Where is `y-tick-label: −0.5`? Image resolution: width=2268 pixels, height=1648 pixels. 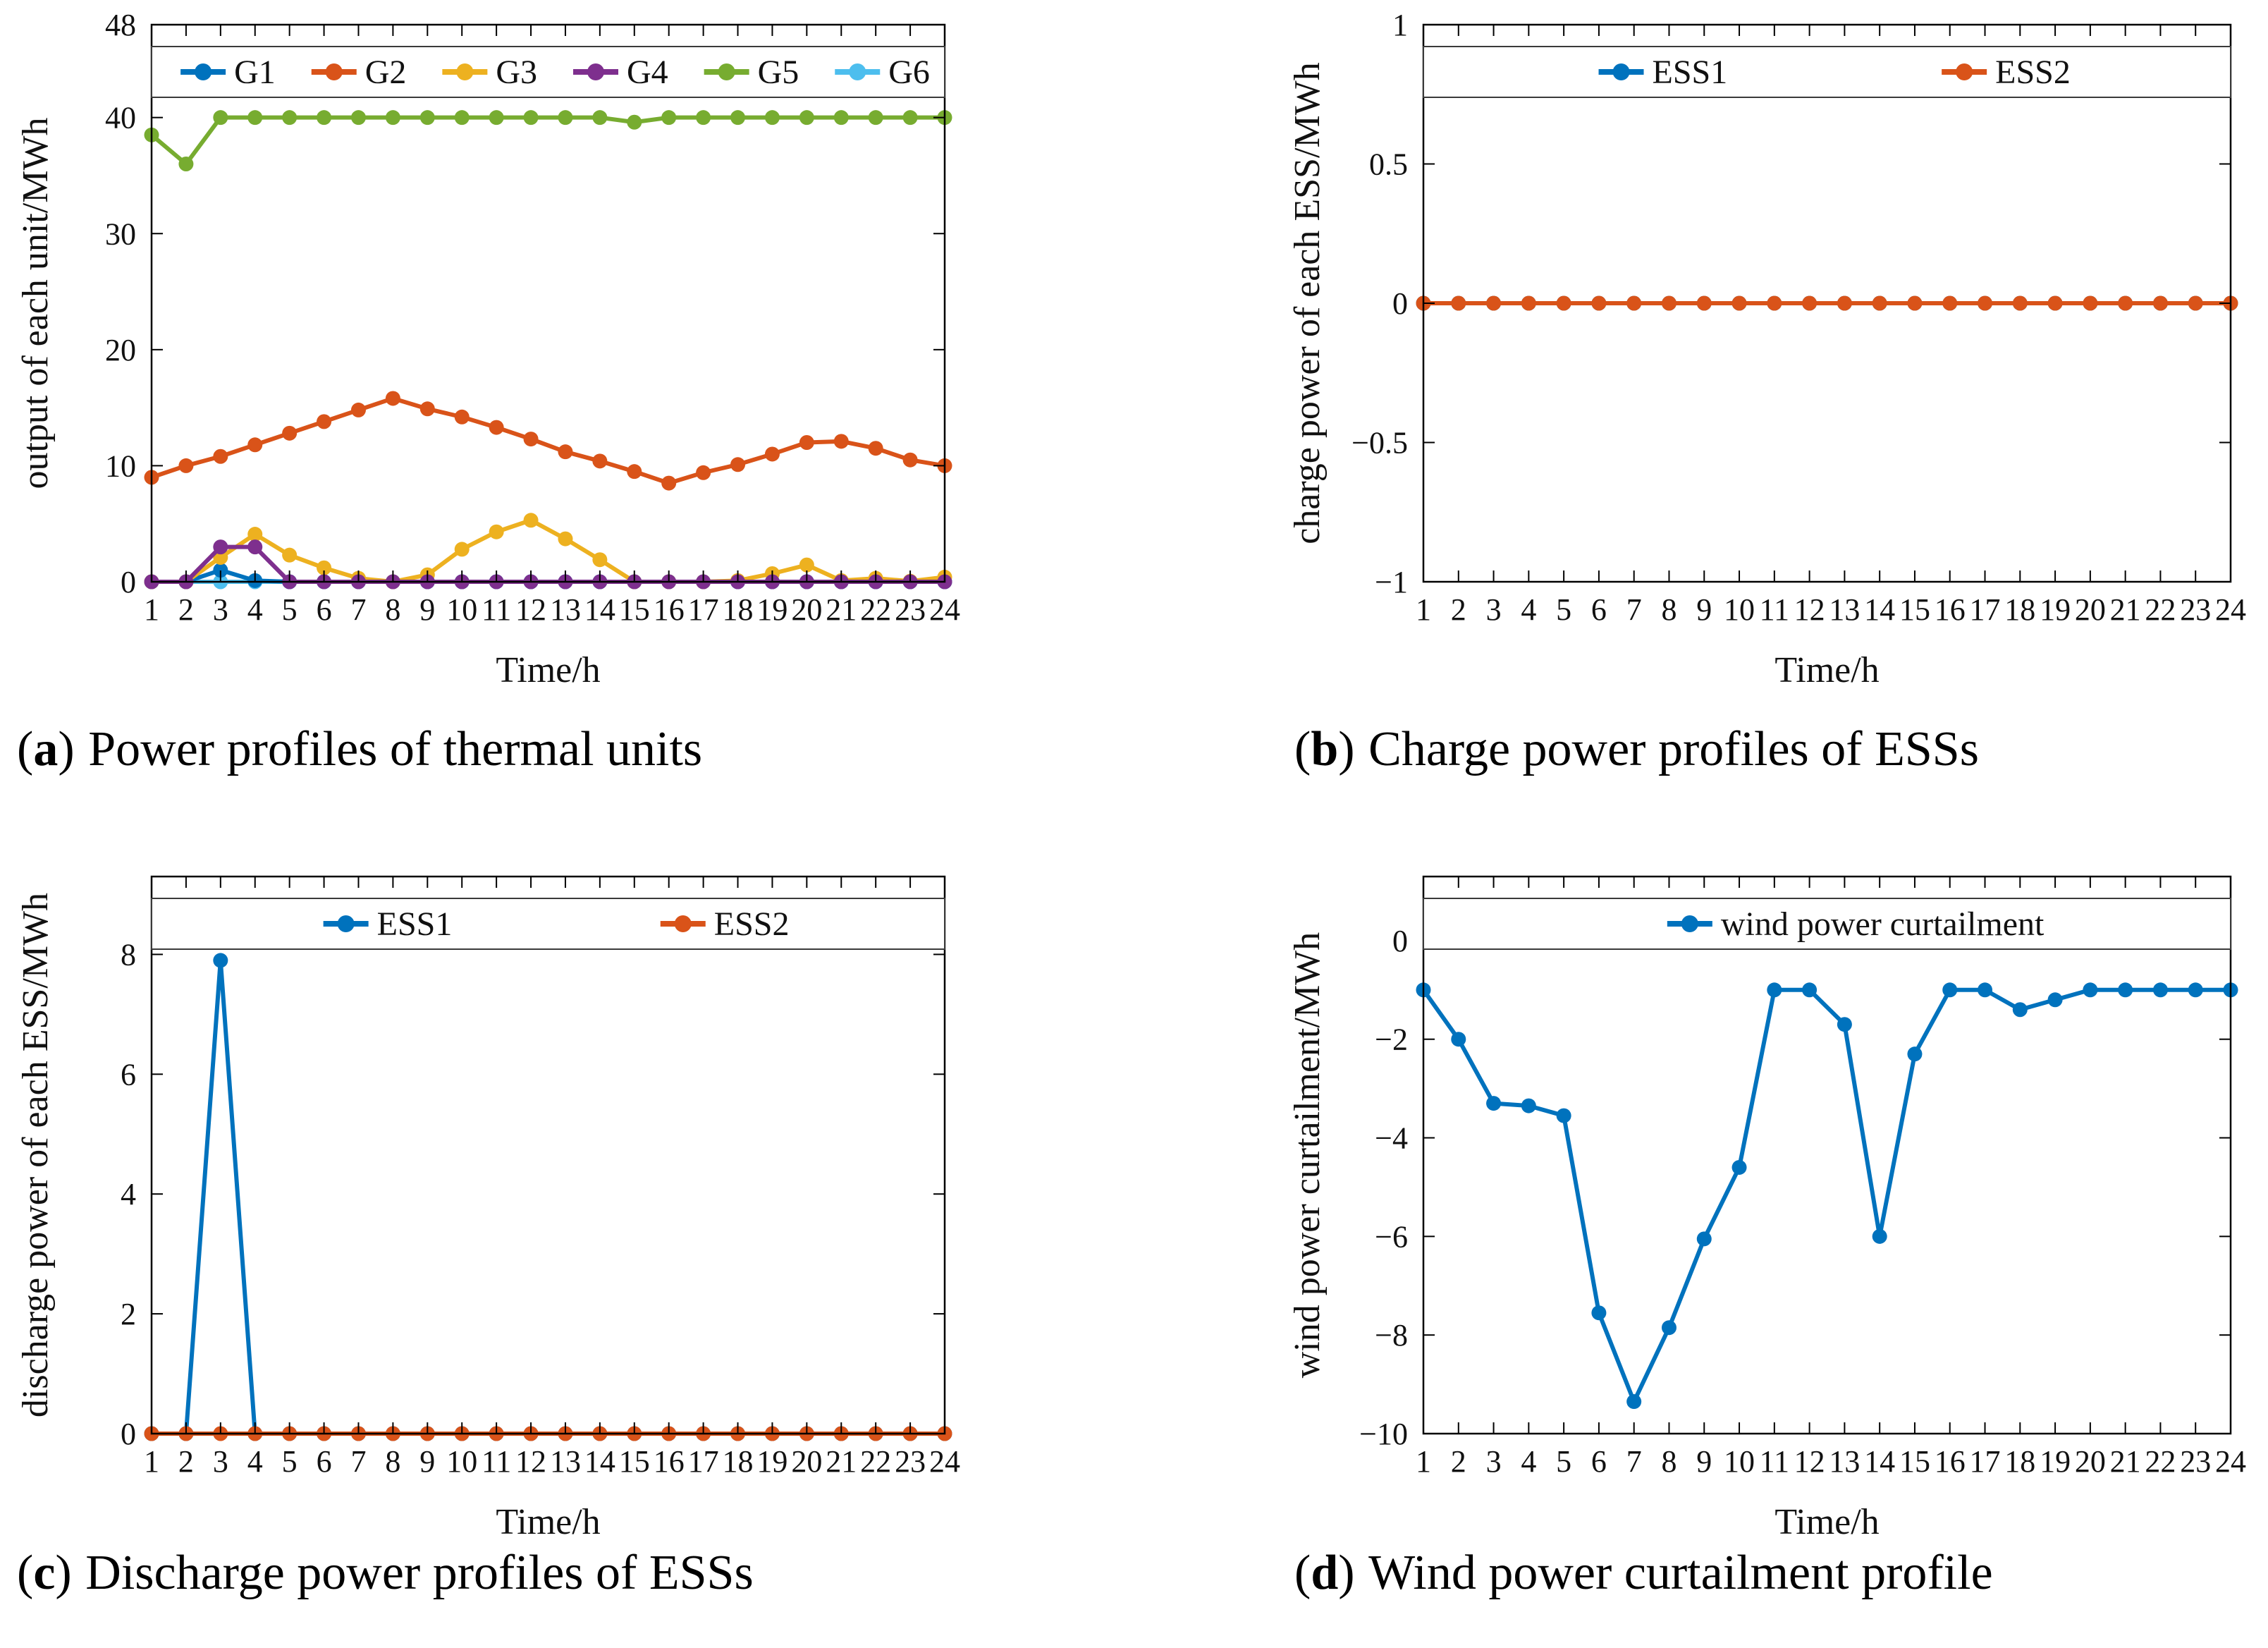 y-tick-label: −0.5 is located at coordinates (1379, 443).